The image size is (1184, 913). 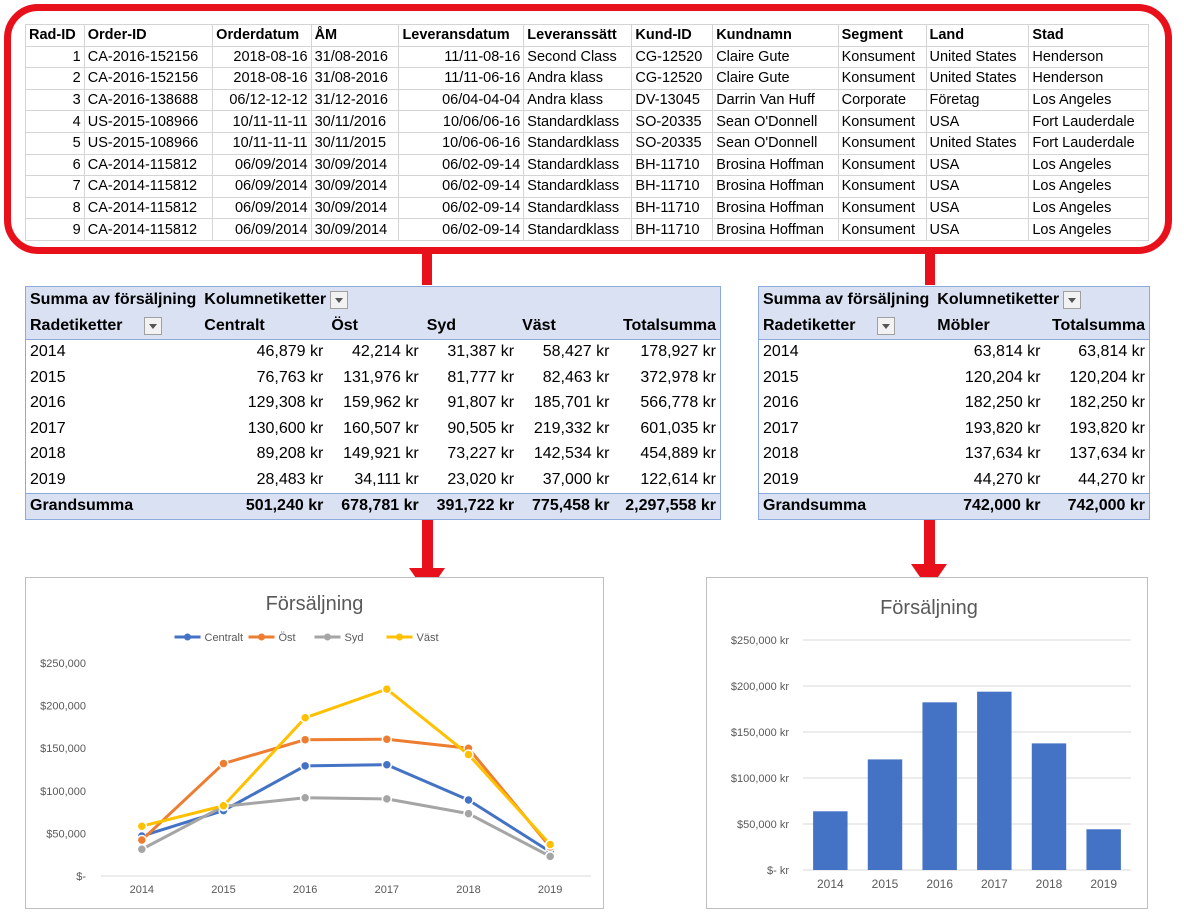 I want to click on pivot2-grand-total-value: 742,000 kr, so click(x=989, y=506).